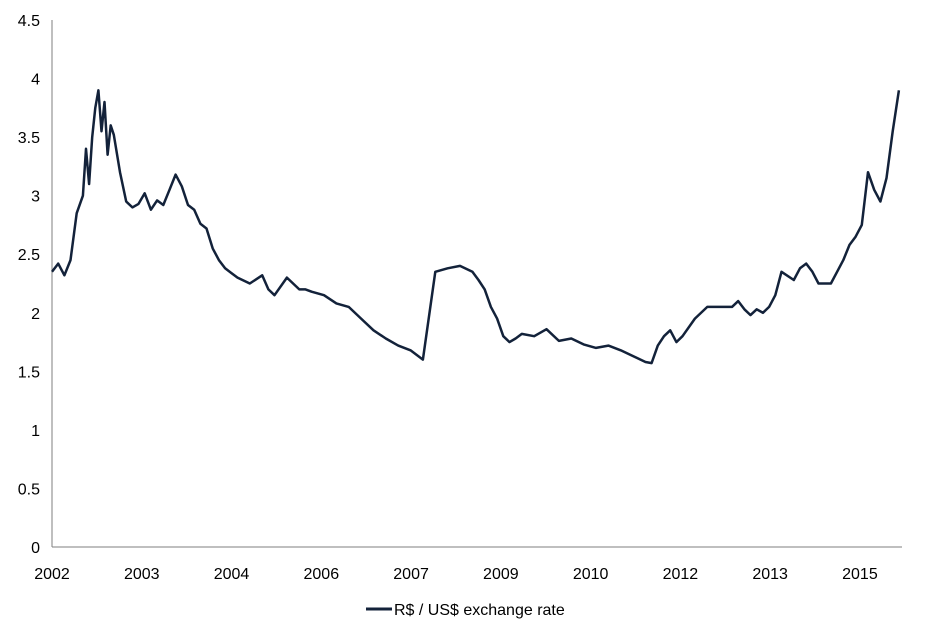  What do you see at coordinates (860, 574) in the screenshot?
I see `x-tick-label: 2015` at bounding box center [860, 574].